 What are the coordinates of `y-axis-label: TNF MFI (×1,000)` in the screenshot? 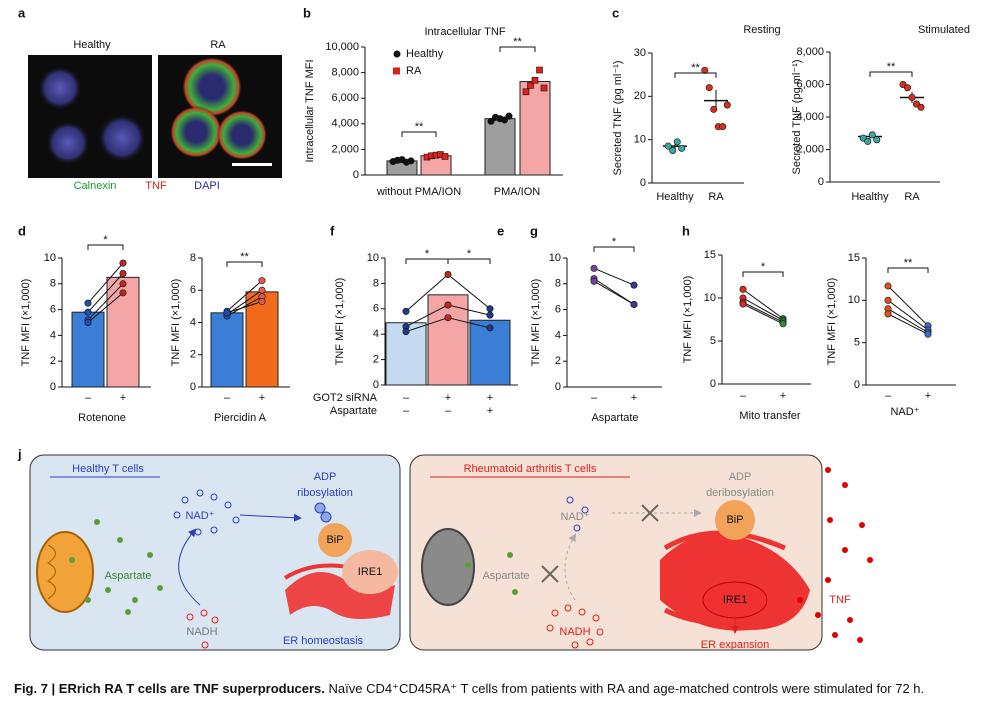 It's located at (688, 320).